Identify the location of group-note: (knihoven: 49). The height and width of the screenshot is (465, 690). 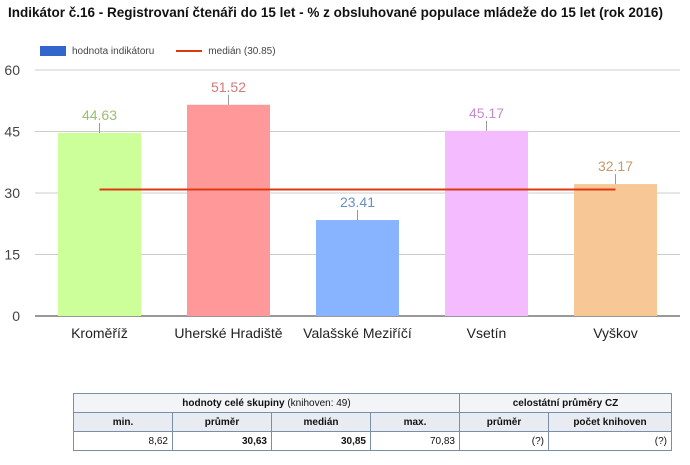
(319, 403).